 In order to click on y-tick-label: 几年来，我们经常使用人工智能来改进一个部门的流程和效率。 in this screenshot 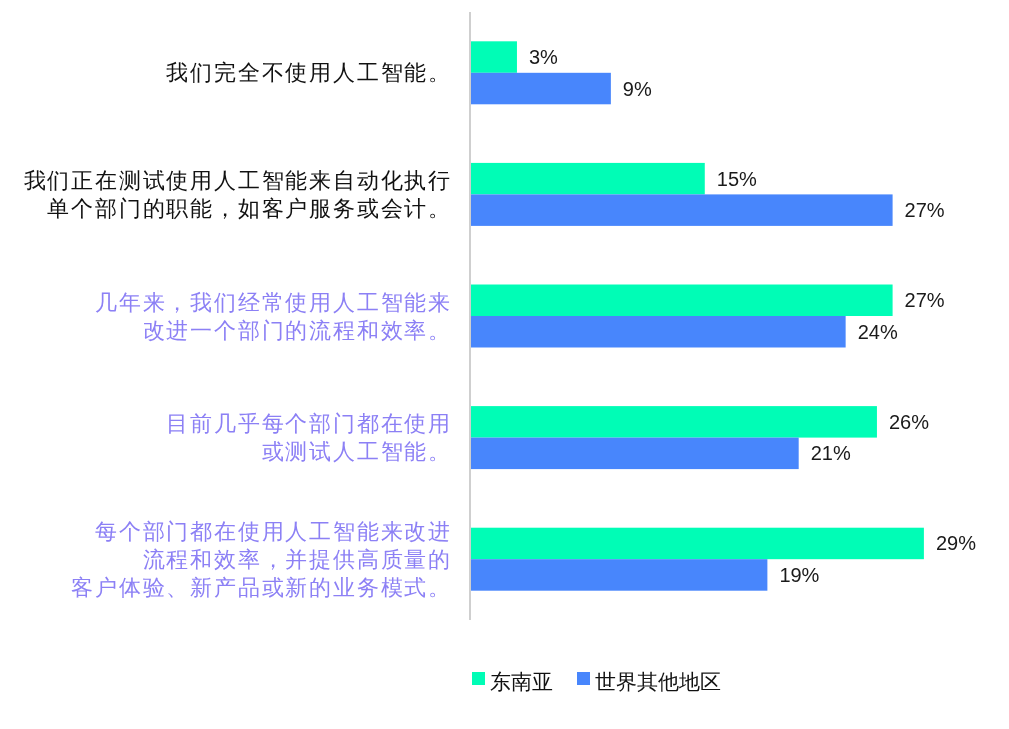, I will do `click(273, 316)`.